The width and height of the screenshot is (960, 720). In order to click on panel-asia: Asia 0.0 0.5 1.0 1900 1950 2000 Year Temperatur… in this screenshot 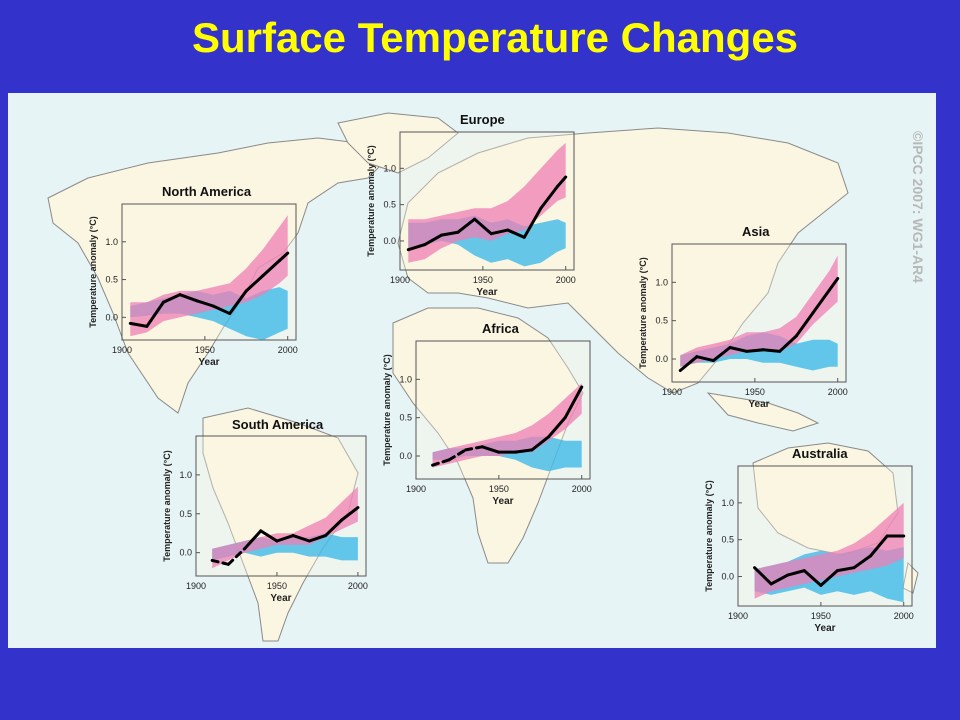, I will do `click(742, 322)`.